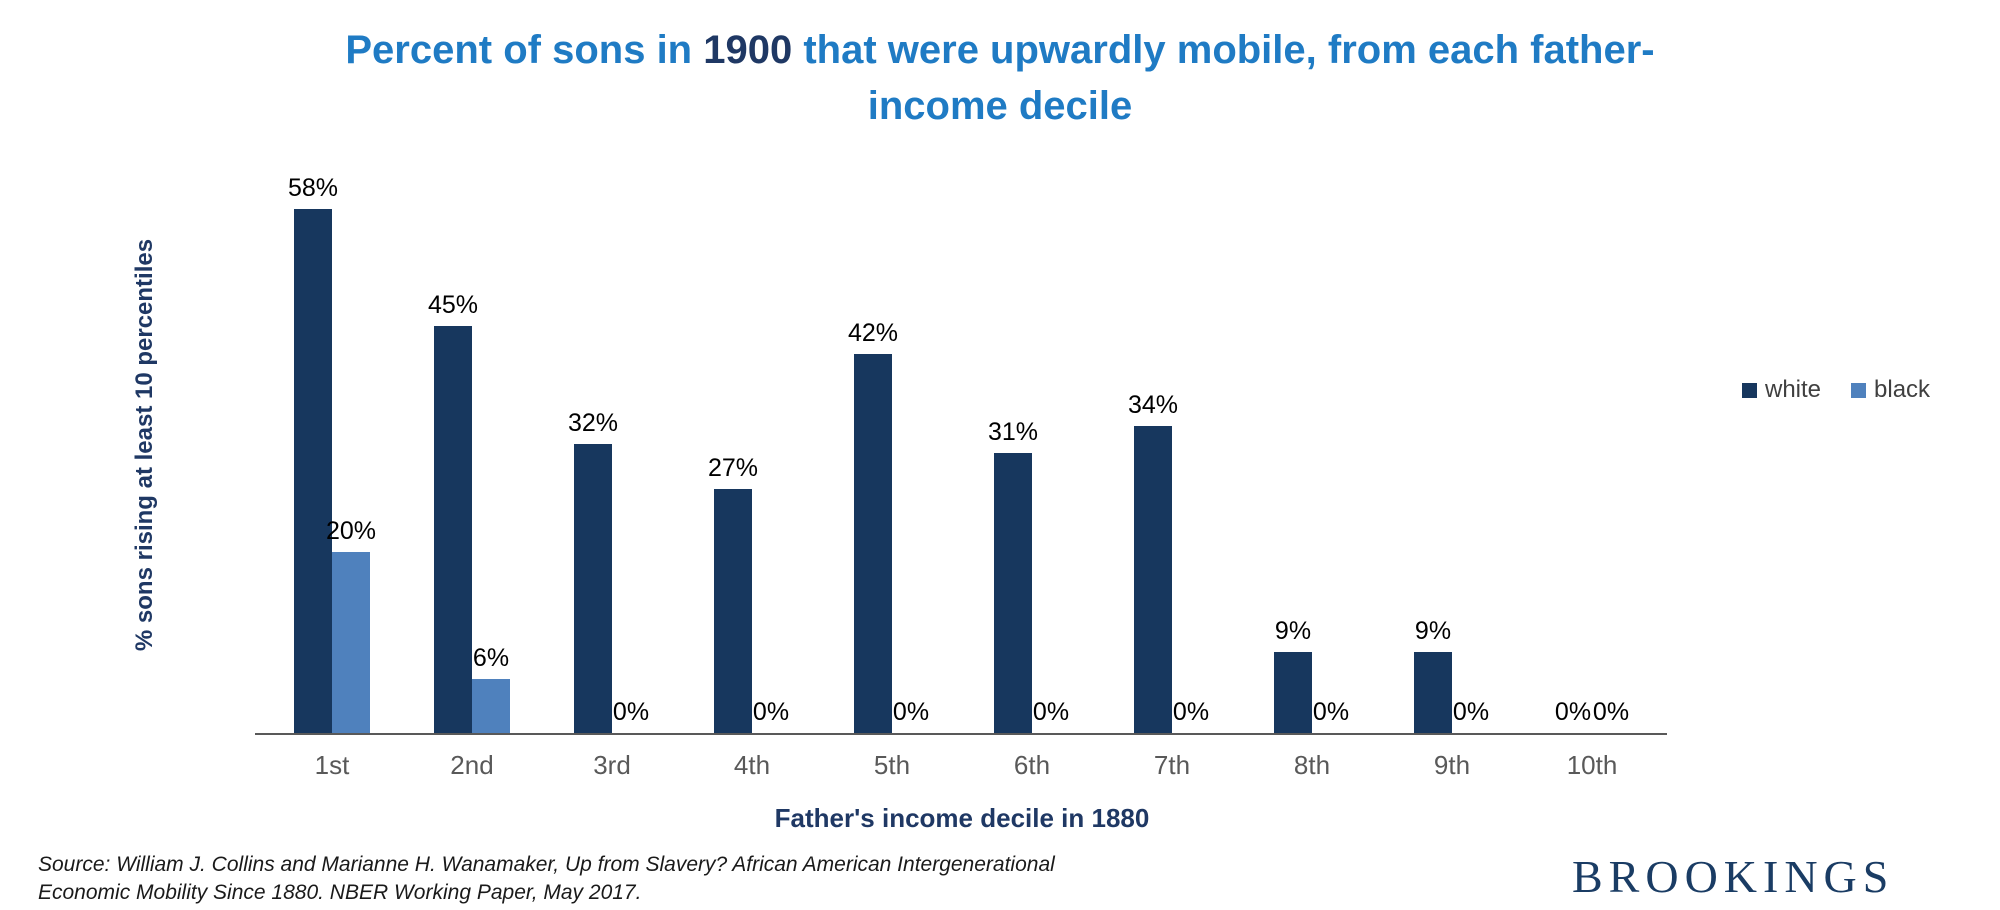  I want to click on x-axis-tick-label-7th: 7th, so click(1172, 765).